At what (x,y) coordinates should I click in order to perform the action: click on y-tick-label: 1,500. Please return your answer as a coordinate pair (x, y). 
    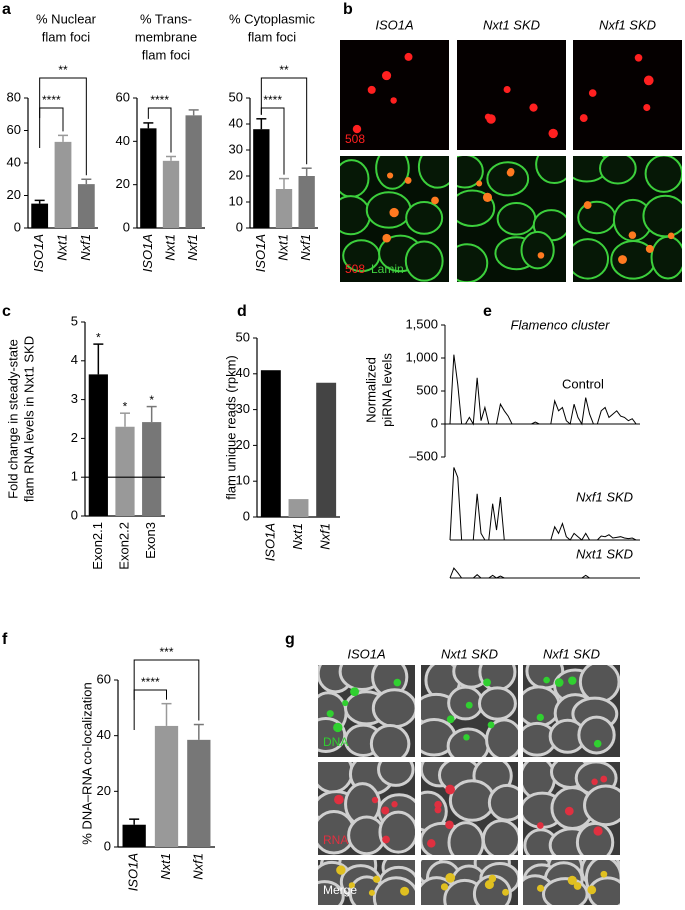
    Looking at the image, I should click on (421, 323).